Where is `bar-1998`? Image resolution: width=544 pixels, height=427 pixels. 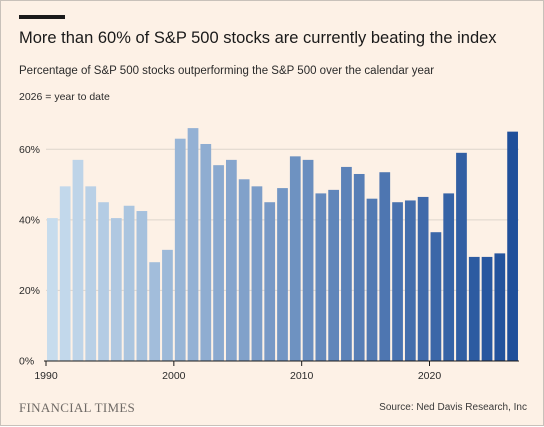 bar-1998 is located at coordinates (155, 311).